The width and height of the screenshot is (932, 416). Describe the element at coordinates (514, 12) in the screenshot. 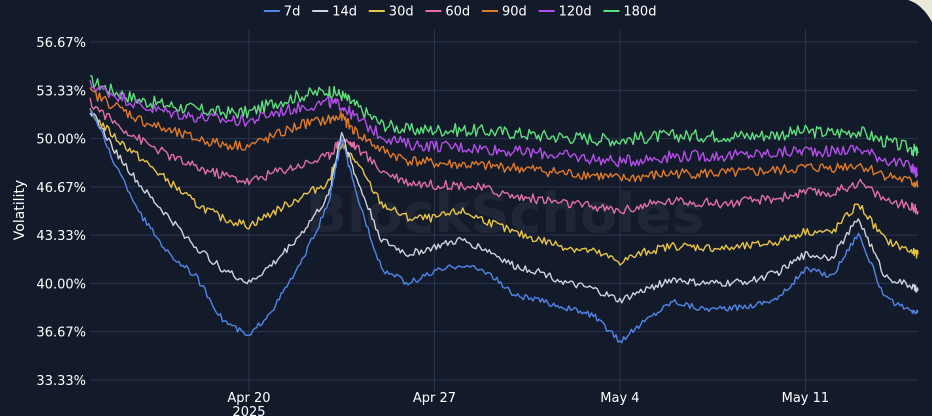

I see `legend-label-90d: 90d` at that location.